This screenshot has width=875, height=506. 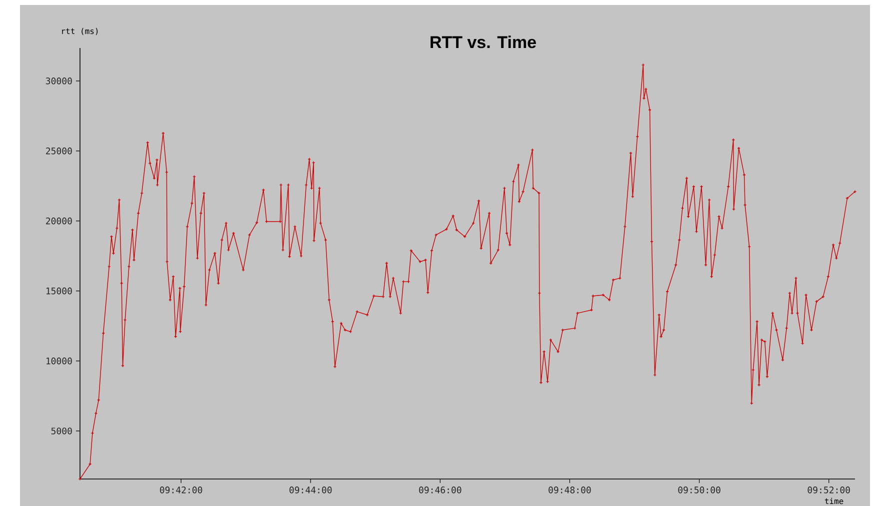 What do you see at coordinates (440, 490) in the screenshot?
I see `x-tick-label: 09:46:00` at bounding box center [440, 490].